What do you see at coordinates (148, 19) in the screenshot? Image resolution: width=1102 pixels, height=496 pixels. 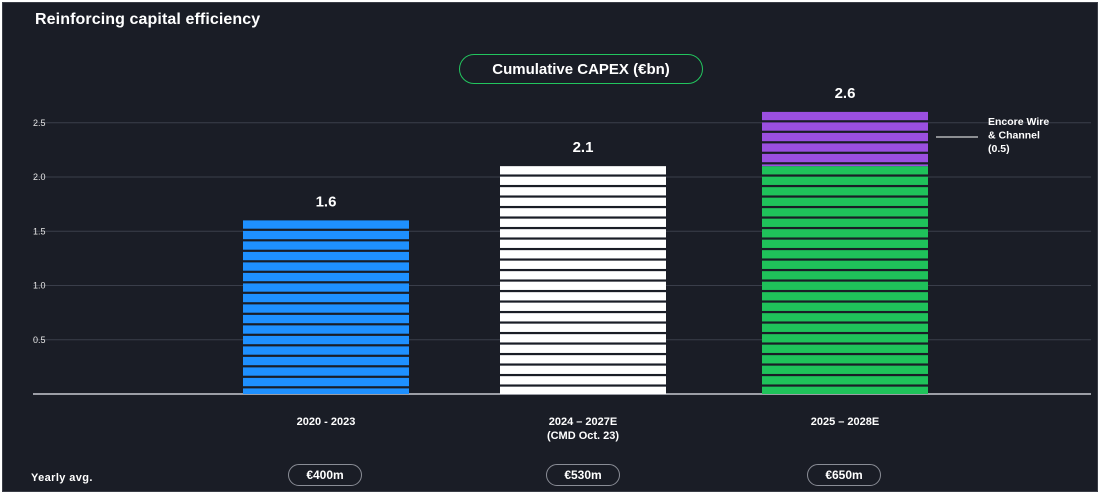 I see `slide-title: Reinforcing capital efficiency` at bounding box center [148, 19].